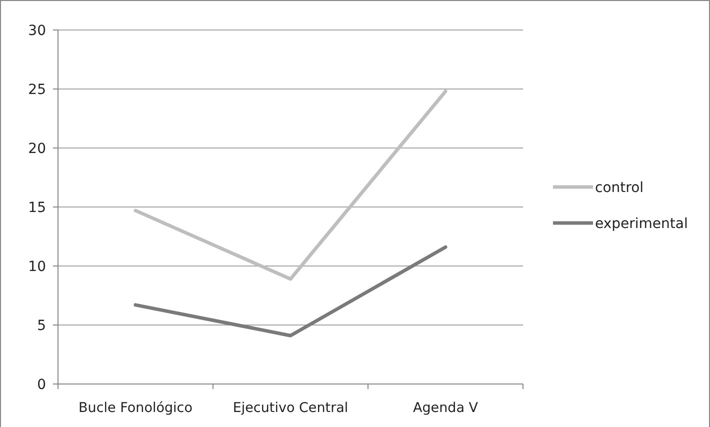  Describe the element at coordinates (37, 266) in the screenshot. I see `y-tick-label: 10` at that location.